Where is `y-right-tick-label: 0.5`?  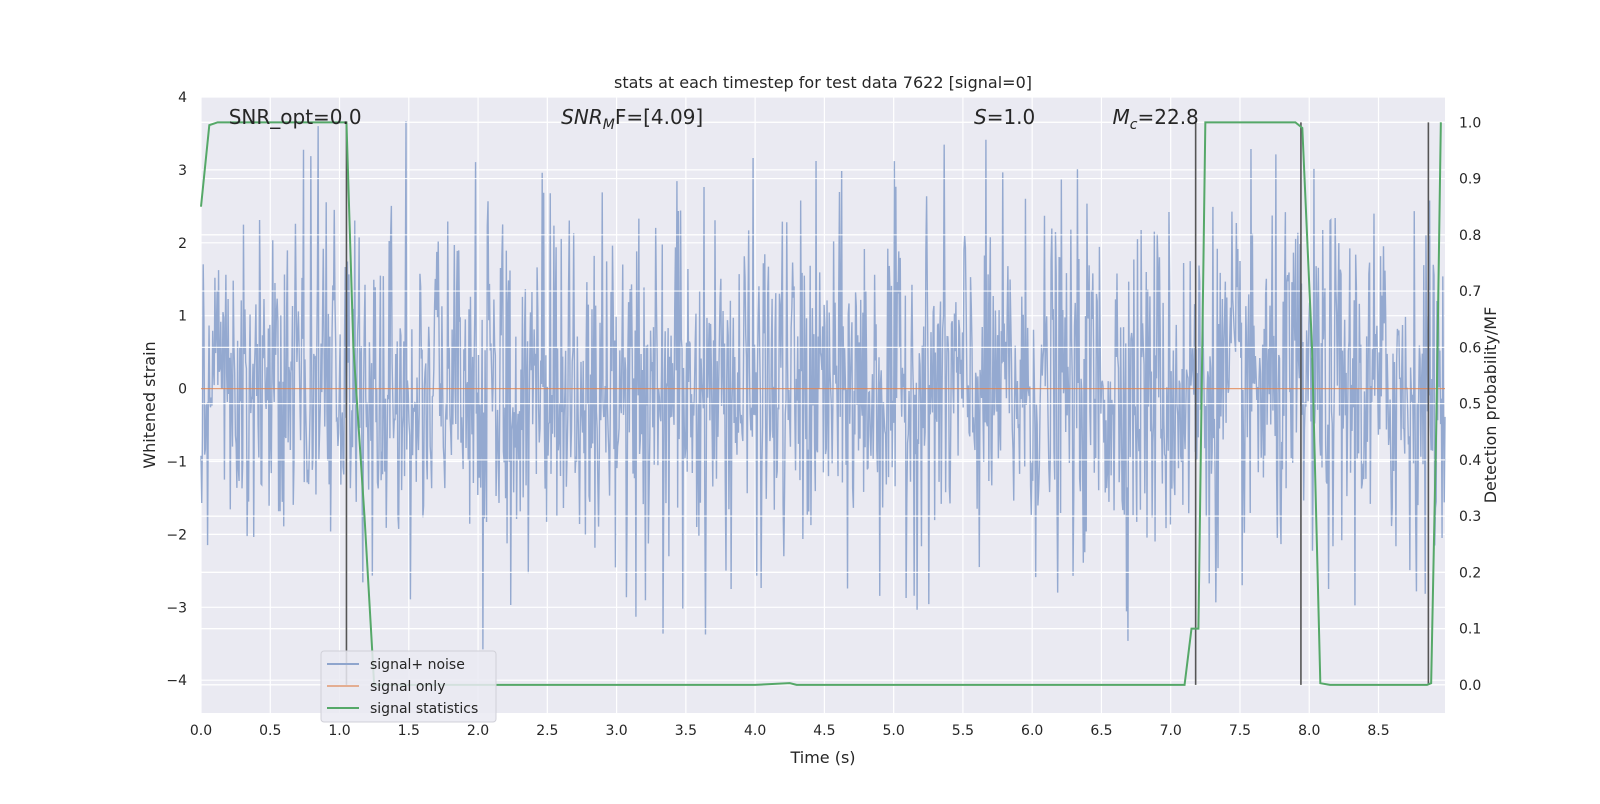 y-right-tick-label: 0.5 is located at coordinates (1470, 405).